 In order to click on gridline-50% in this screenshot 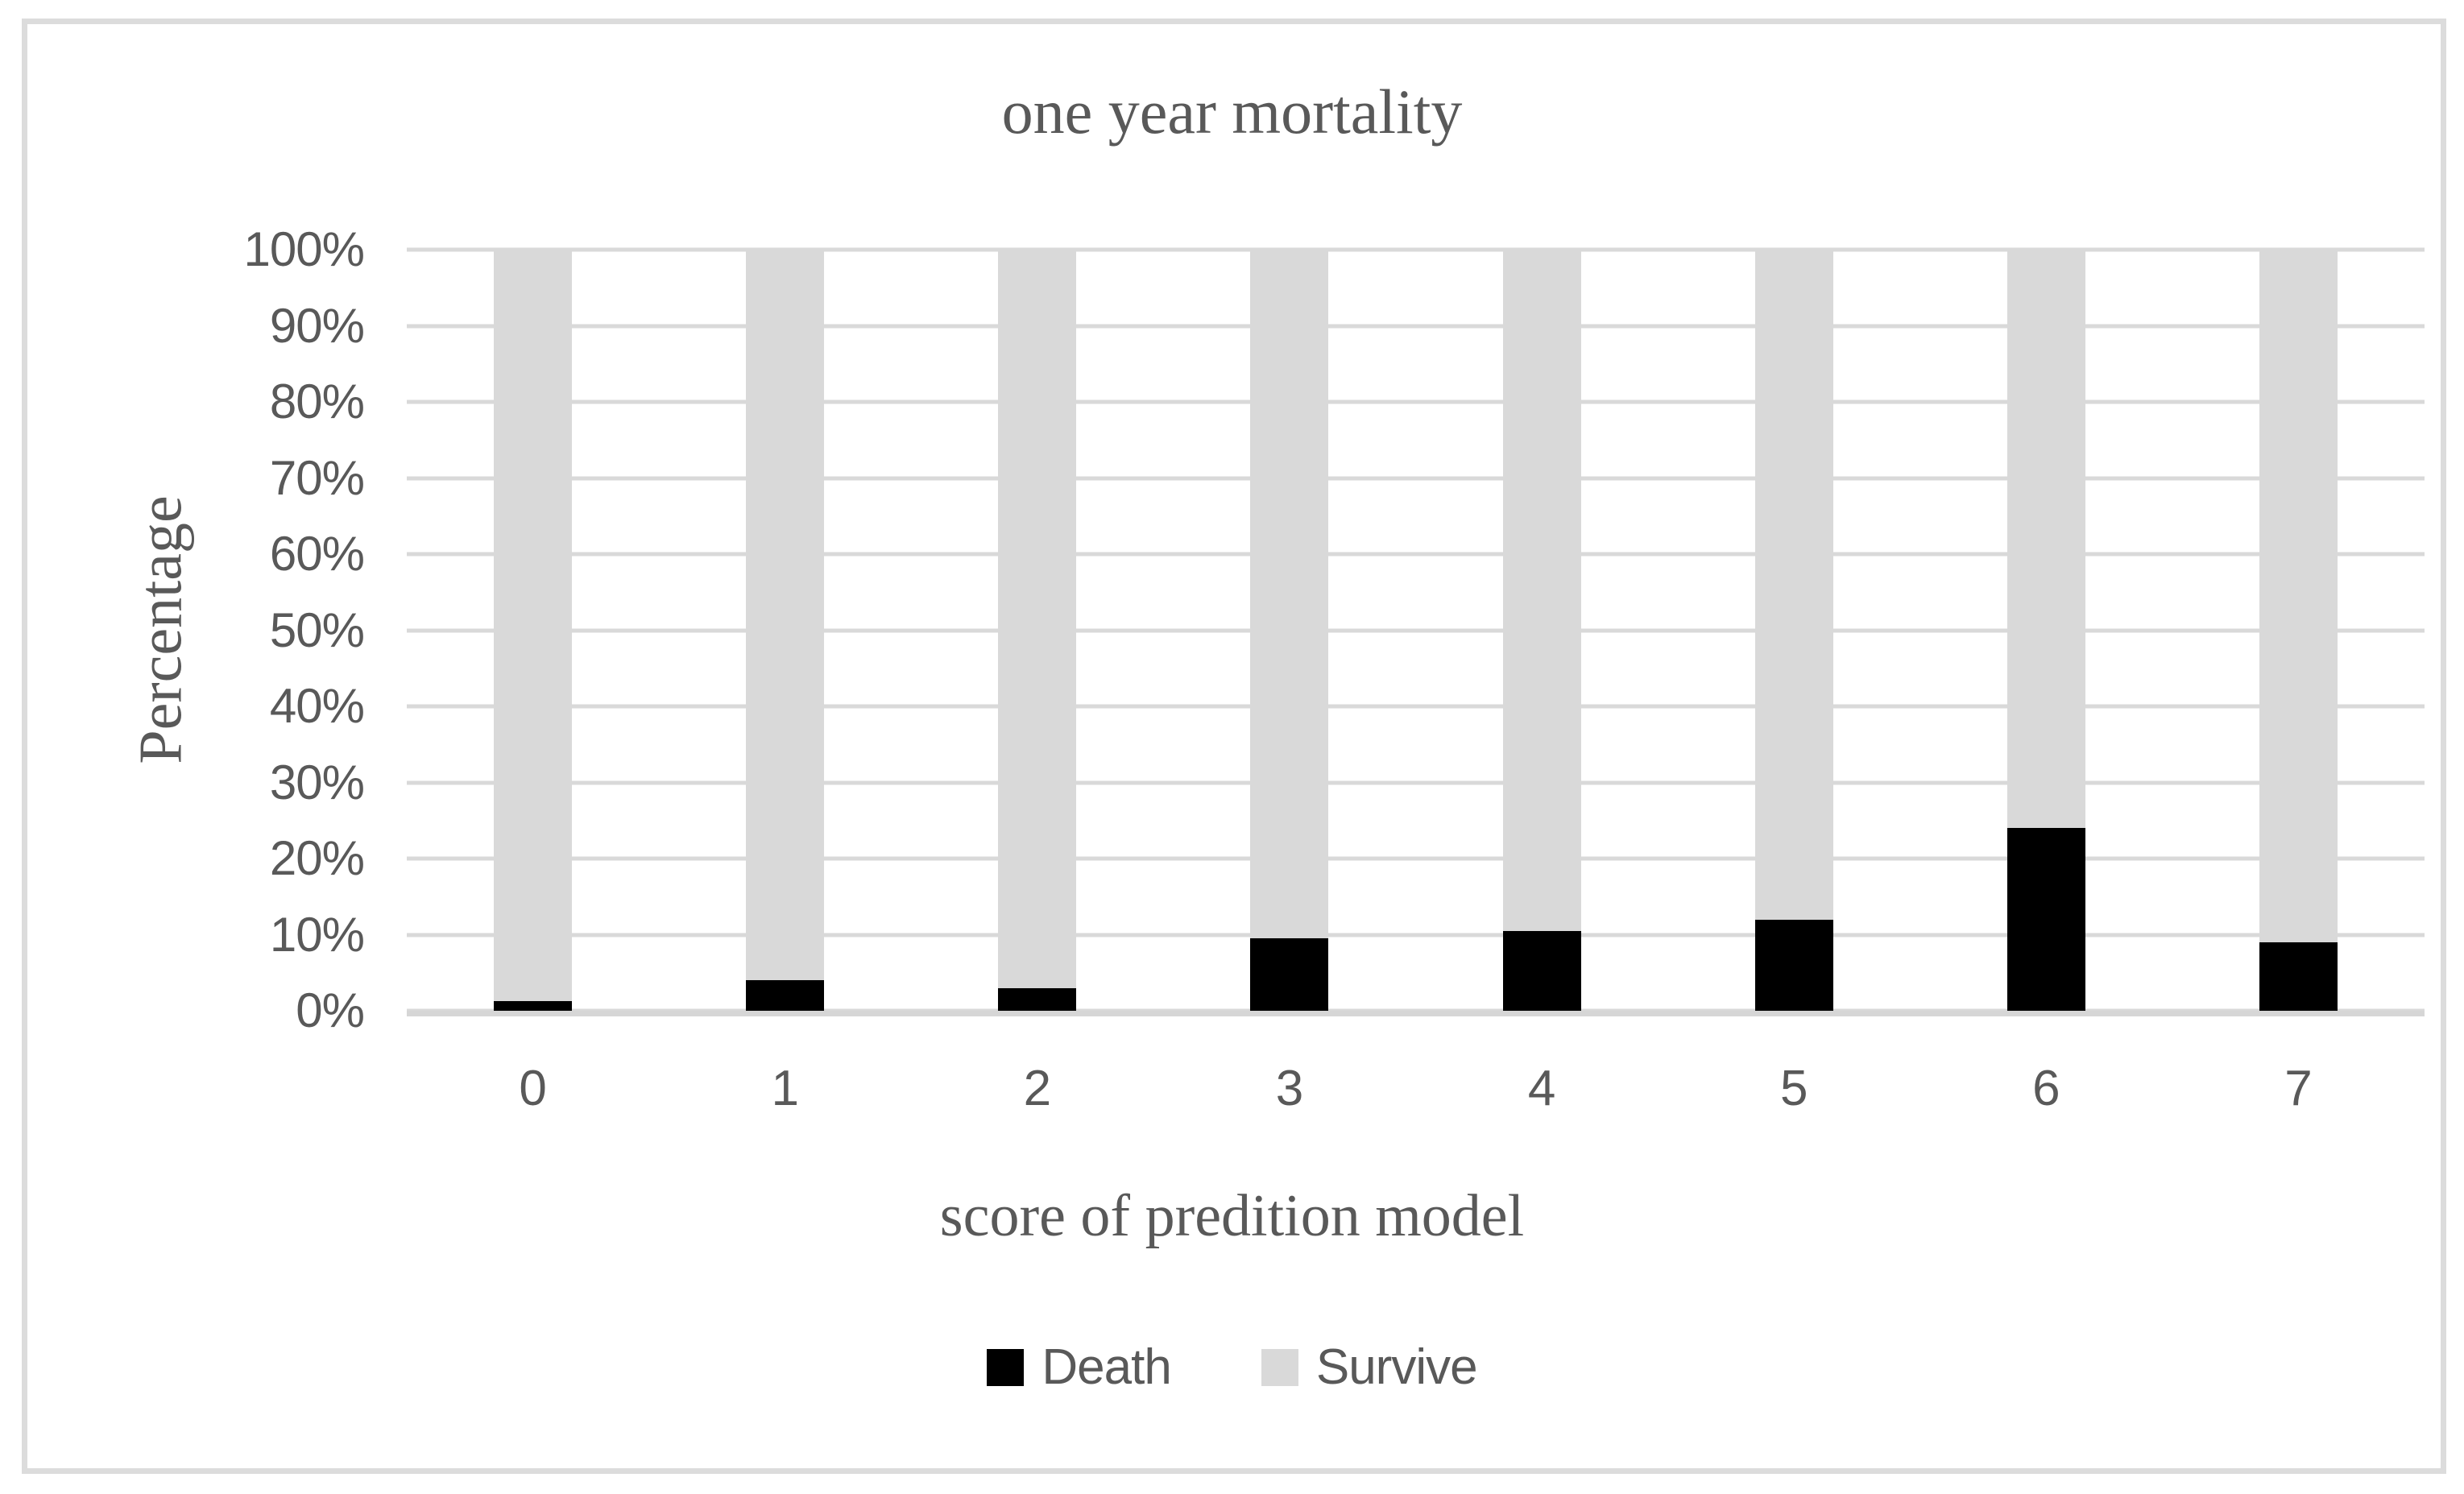, I will do `click(1416, 630)`.